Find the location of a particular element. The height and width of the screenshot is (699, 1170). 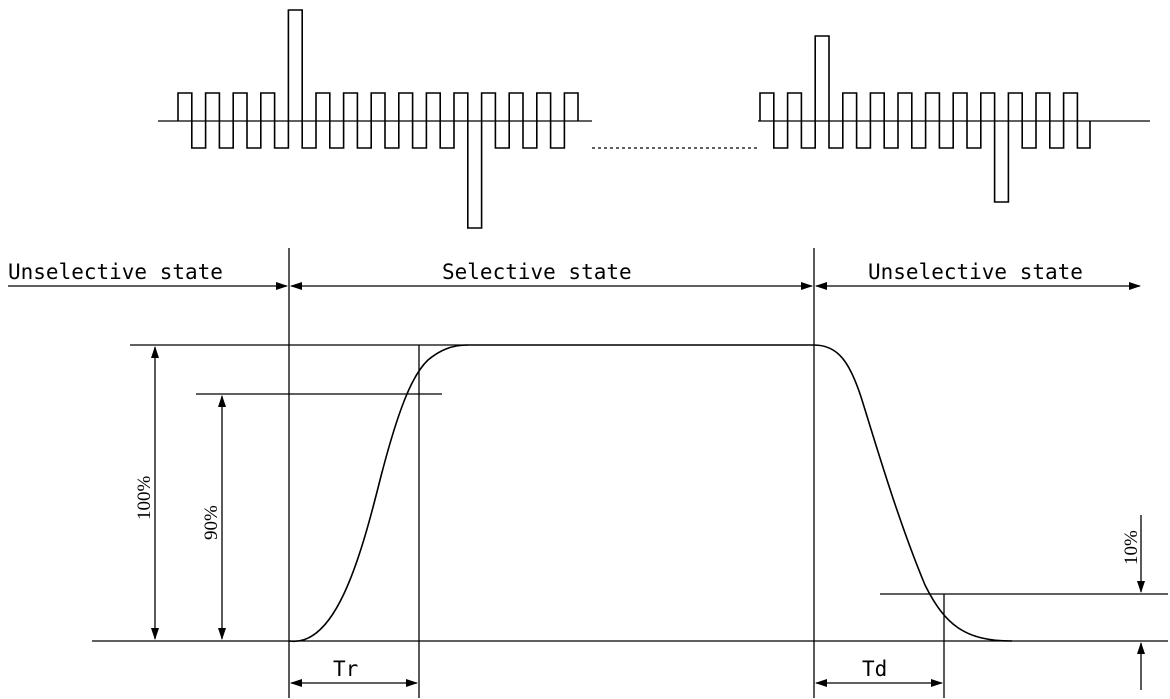

selective-state-label: Selective state is located at coordinates (537, 272).